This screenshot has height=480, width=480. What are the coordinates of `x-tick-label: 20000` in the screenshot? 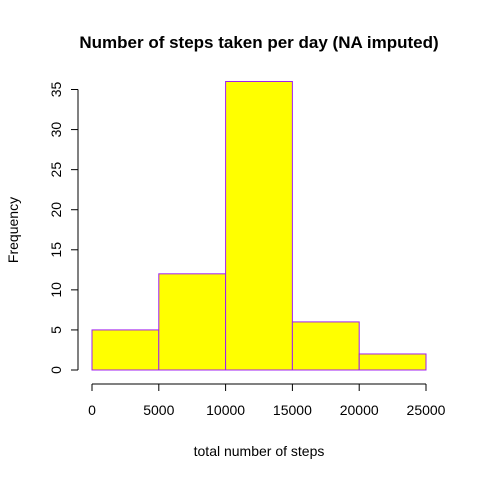 It's located at (359, 410).